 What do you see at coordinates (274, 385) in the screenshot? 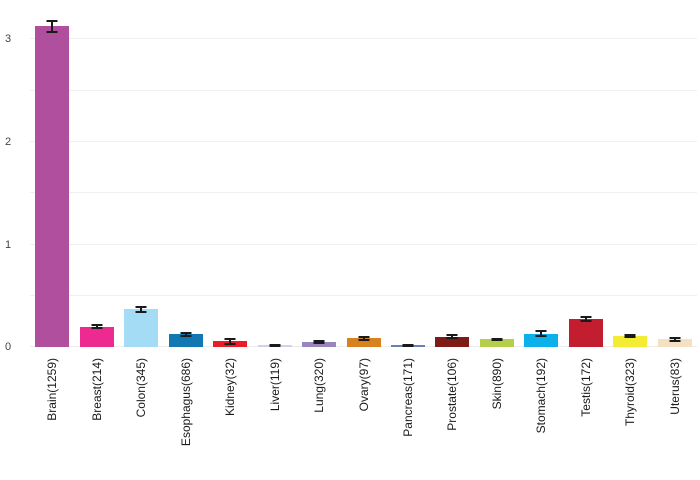
I see `x-axis-label-liver: Liver(119)` at bounding box center [274, 385].